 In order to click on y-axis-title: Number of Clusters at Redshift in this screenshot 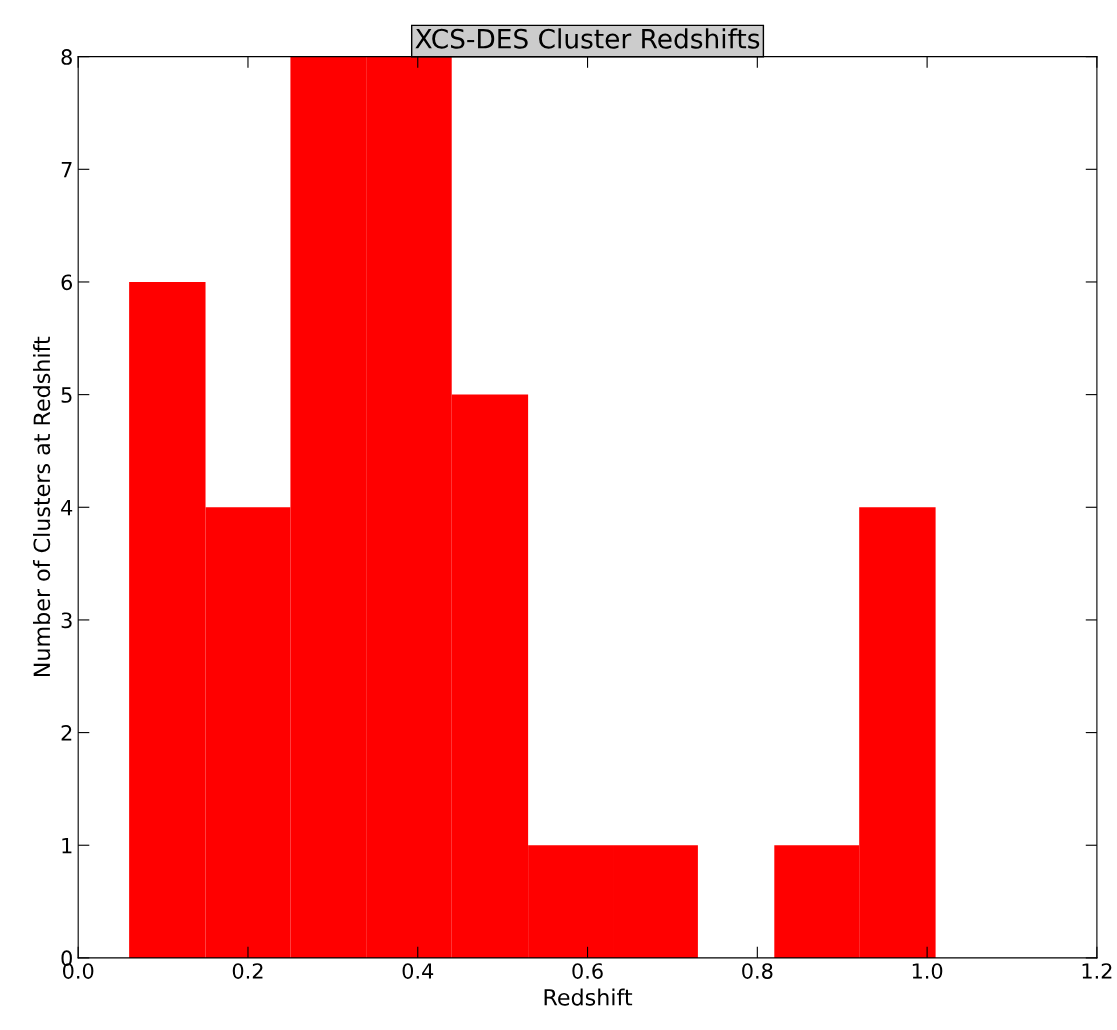, I will do `click(42, 506)`.